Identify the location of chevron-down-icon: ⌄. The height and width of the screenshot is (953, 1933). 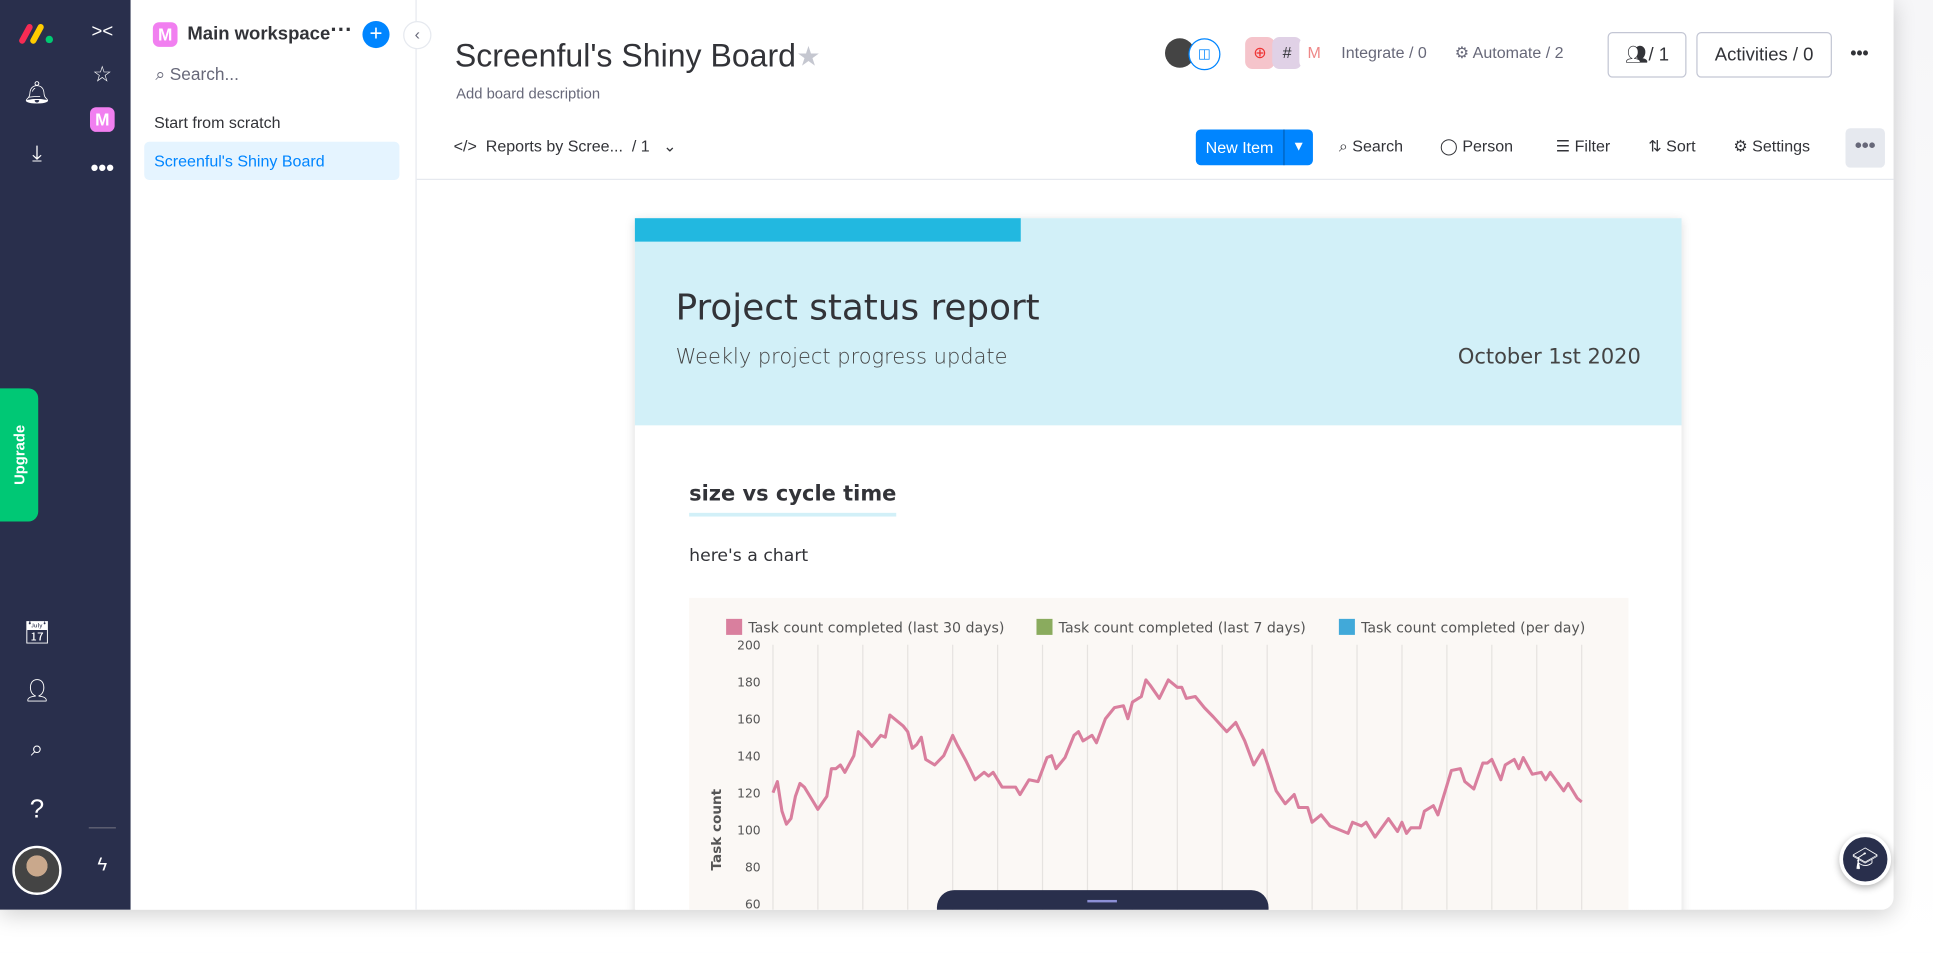
(670, 146).